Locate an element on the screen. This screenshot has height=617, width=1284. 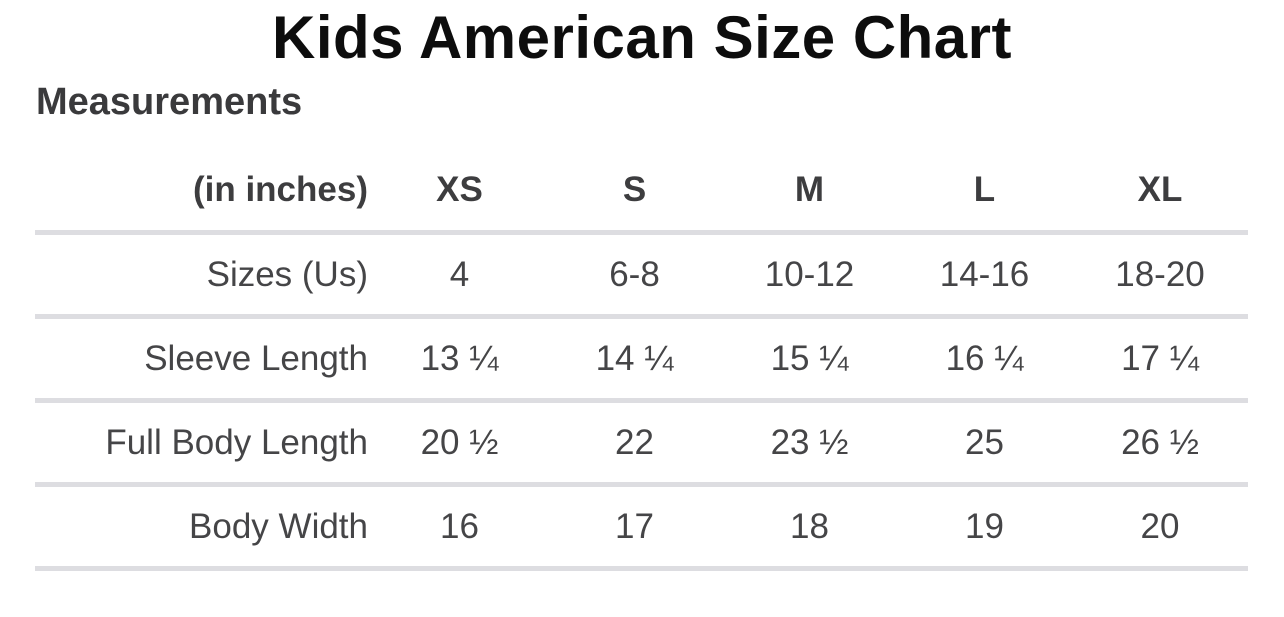
size-value-cell: 19 is located at coordinates (984, 527).